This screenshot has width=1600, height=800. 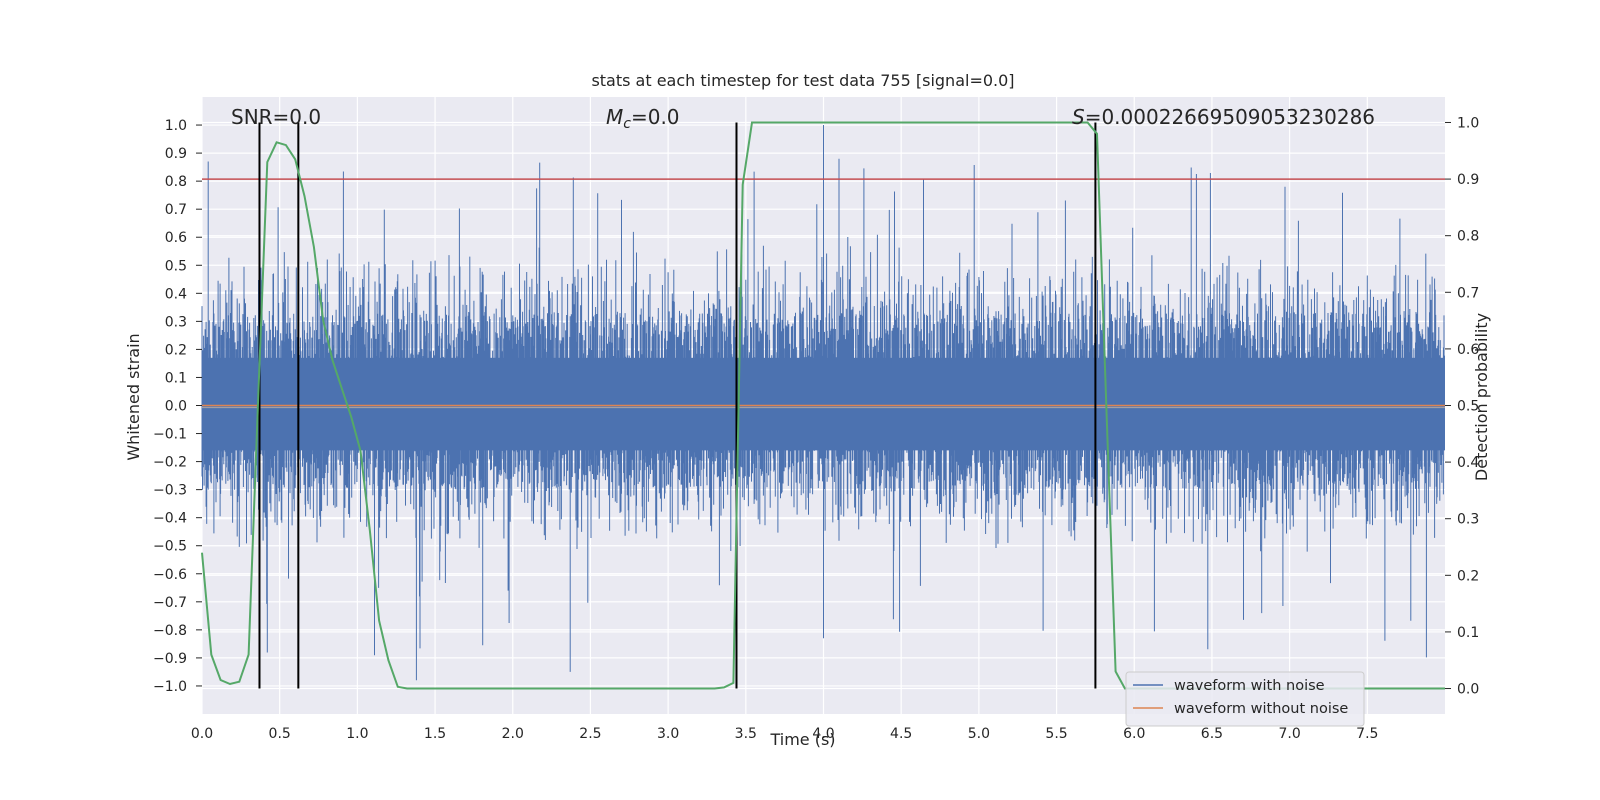 What do you see at coordinates (176, 210) in the screenshot?
I see `y-tick-label: 0.7` at bounding box center [176, 210].